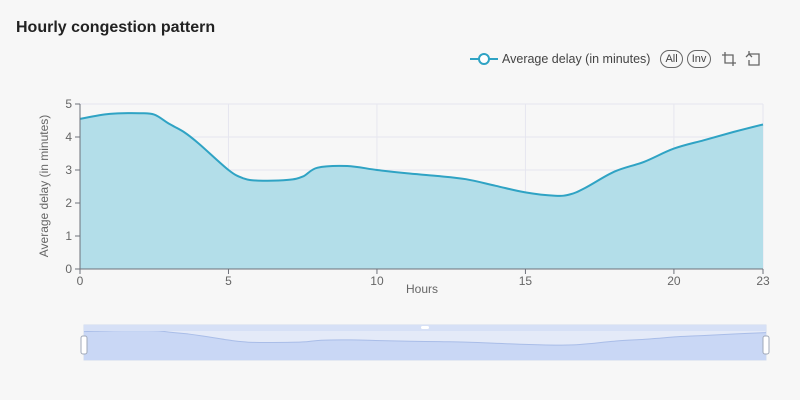 The width and height of the screenshot is (800, 400). What do you see at coordinates (484, 59) in the screenshot?
I see `legend-series-marker` at bounding box center [484, 59].